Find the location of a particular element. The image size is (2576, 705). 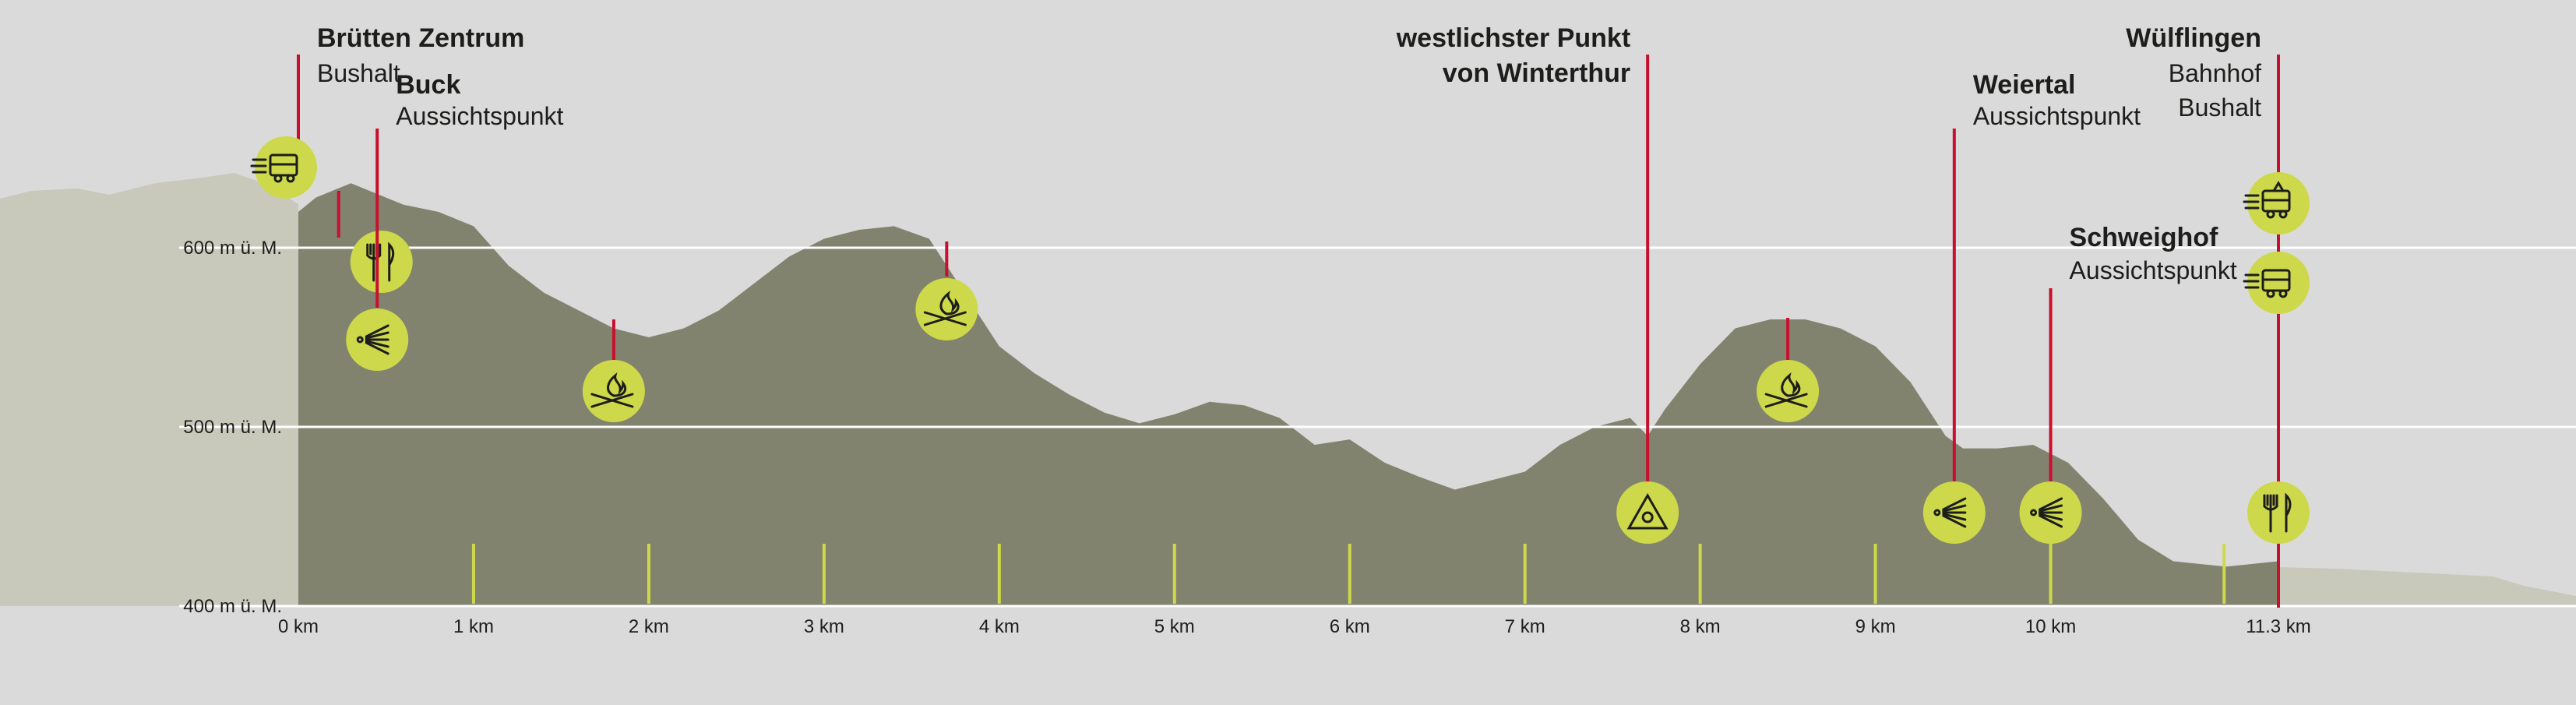

x-tick-label: 1 km is located at coordinates (474, 626).